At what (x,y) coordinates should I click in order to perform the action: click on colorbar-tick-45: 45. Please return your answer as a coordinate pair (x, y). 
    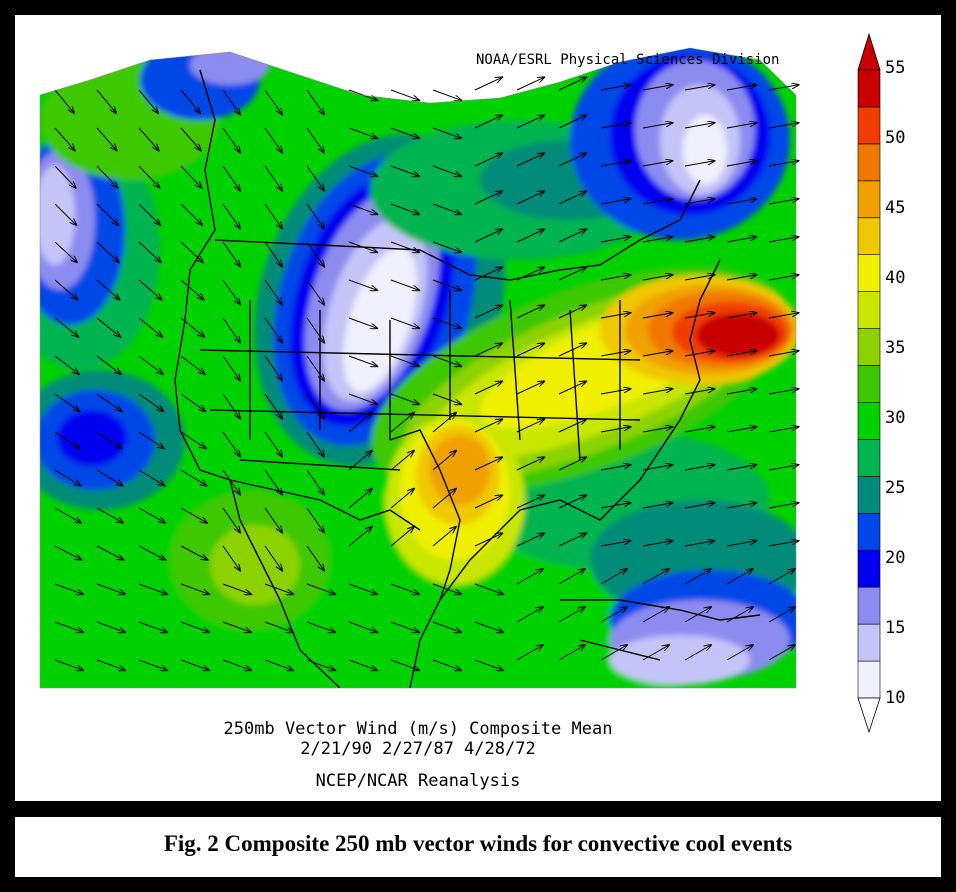
    Looking at the image, I should click on (895, 208).